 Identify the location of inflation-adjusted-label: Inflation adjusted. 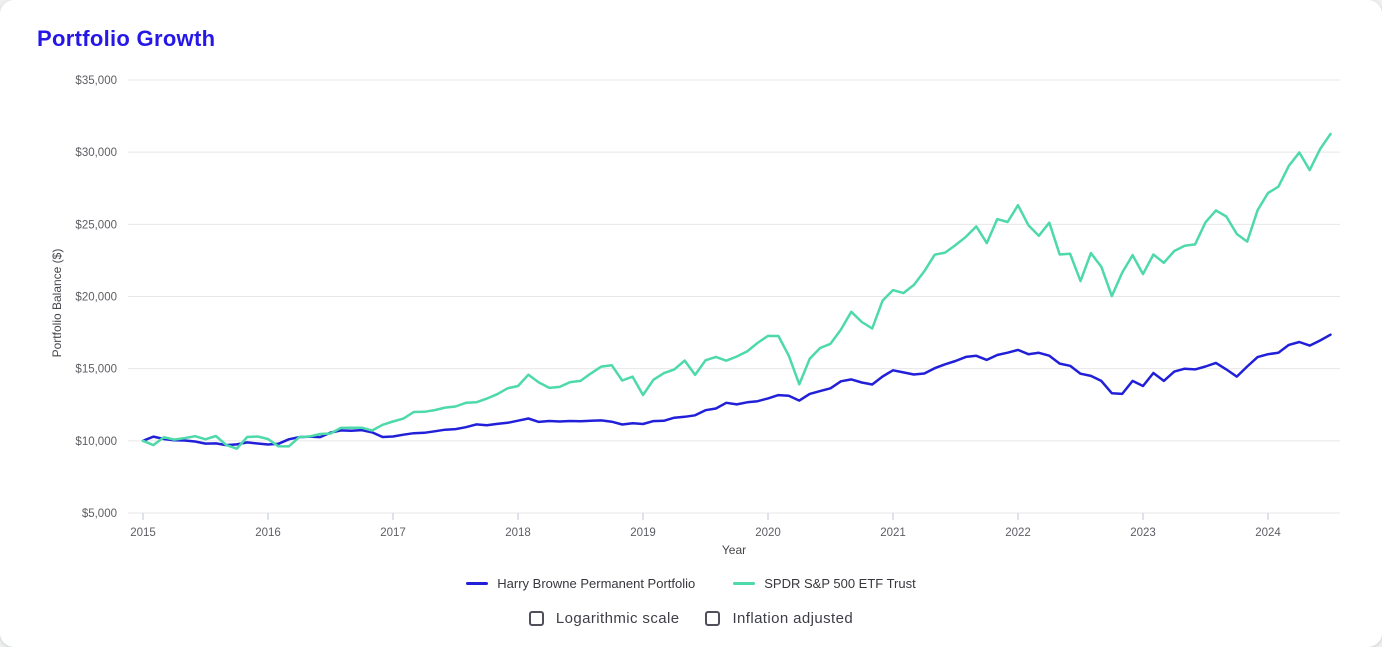
(793, 618).